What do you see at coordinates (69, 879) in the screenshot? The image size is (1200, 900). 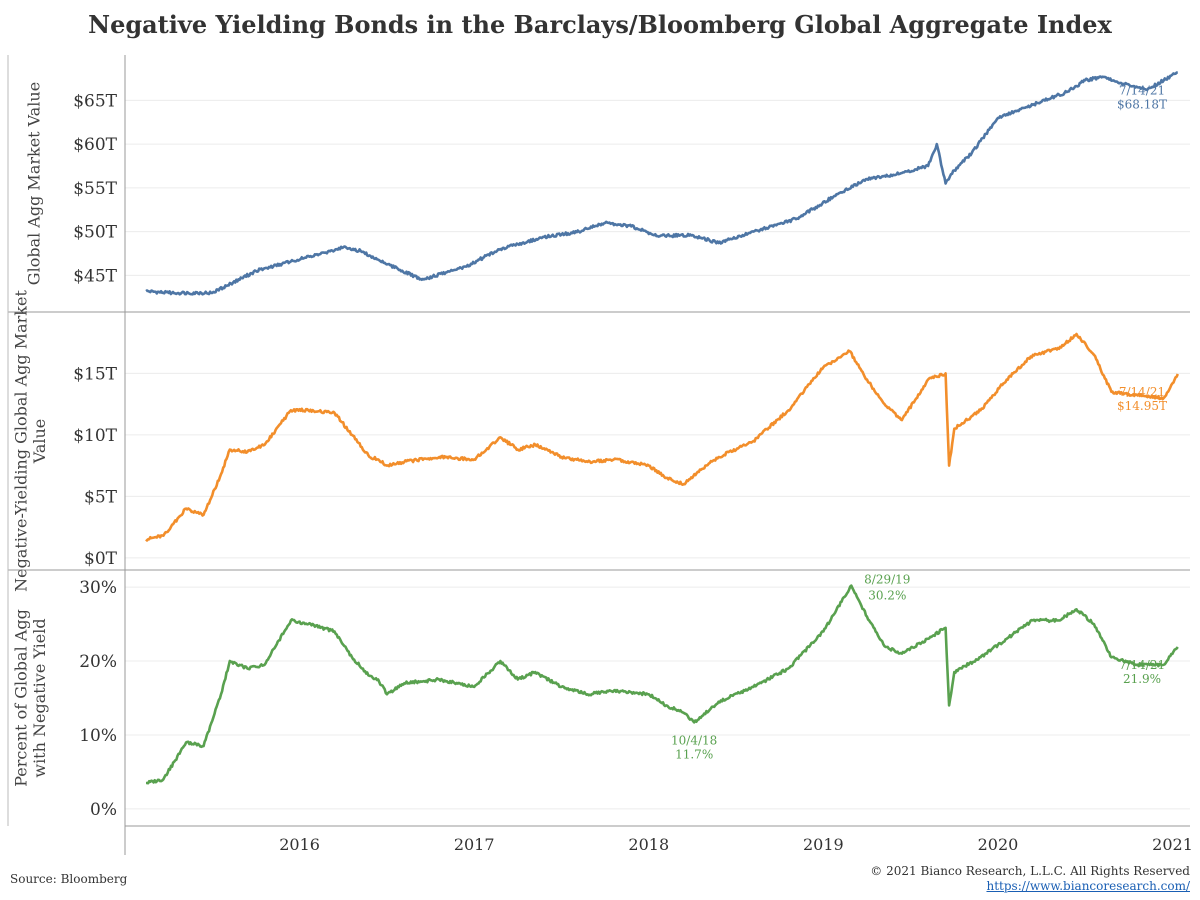 I see `source-note: Source: Bloomberg` at bounding box center [69, 879].